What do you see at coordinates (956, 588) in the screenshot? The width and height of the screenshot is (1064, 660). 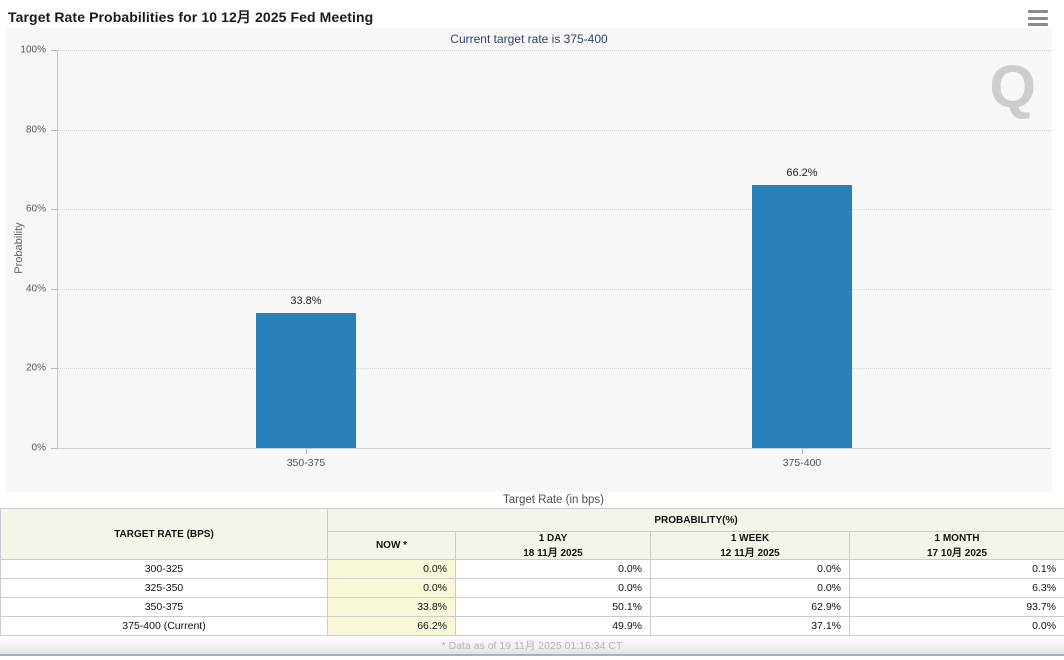 I see `probability-cell: 6.3%` at bounding box center [956, 588].